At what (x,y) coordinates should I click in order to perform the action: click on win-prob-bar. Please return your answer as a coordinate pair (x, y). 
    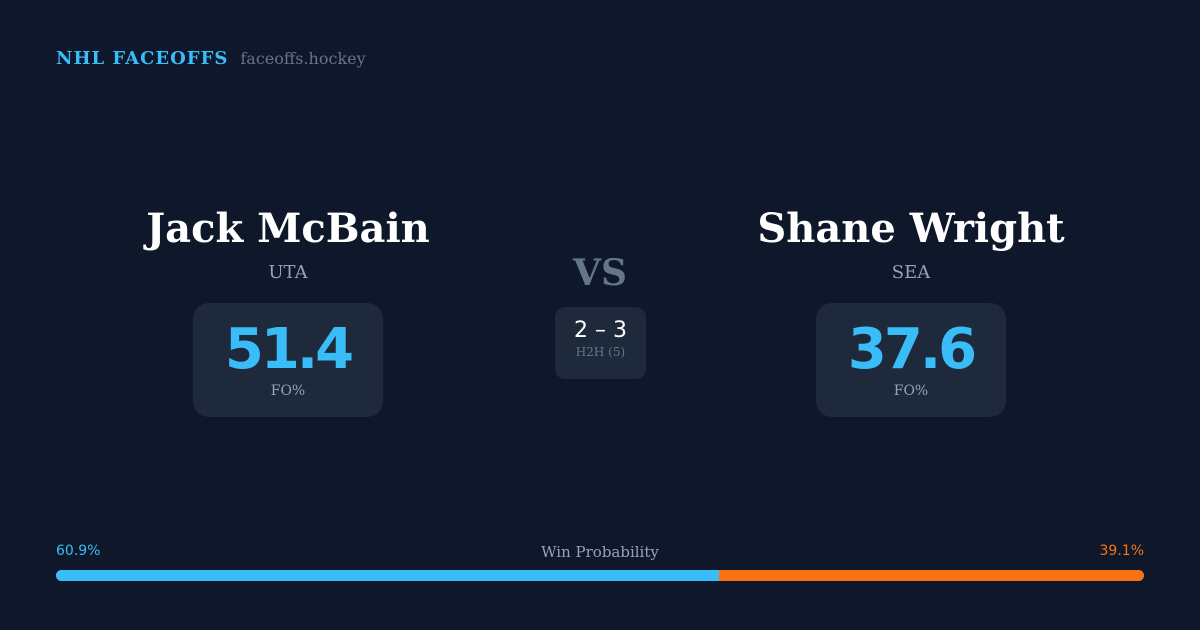
    Looking at the image, I should click on (600, 575).